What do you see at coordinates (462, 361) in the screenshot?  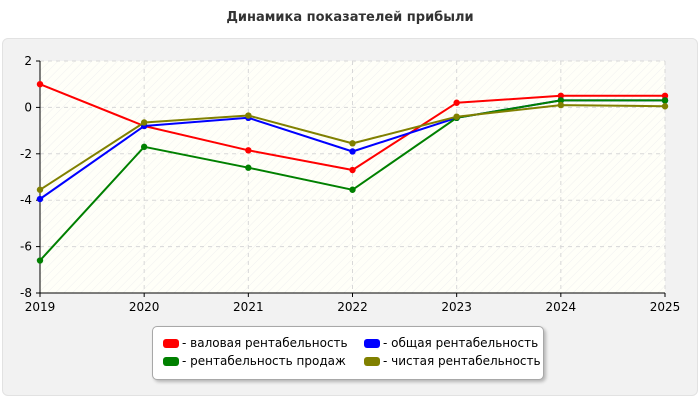 I see `legend-label-series-3: - чистая рентабельность` at bounding box center [462, 361].